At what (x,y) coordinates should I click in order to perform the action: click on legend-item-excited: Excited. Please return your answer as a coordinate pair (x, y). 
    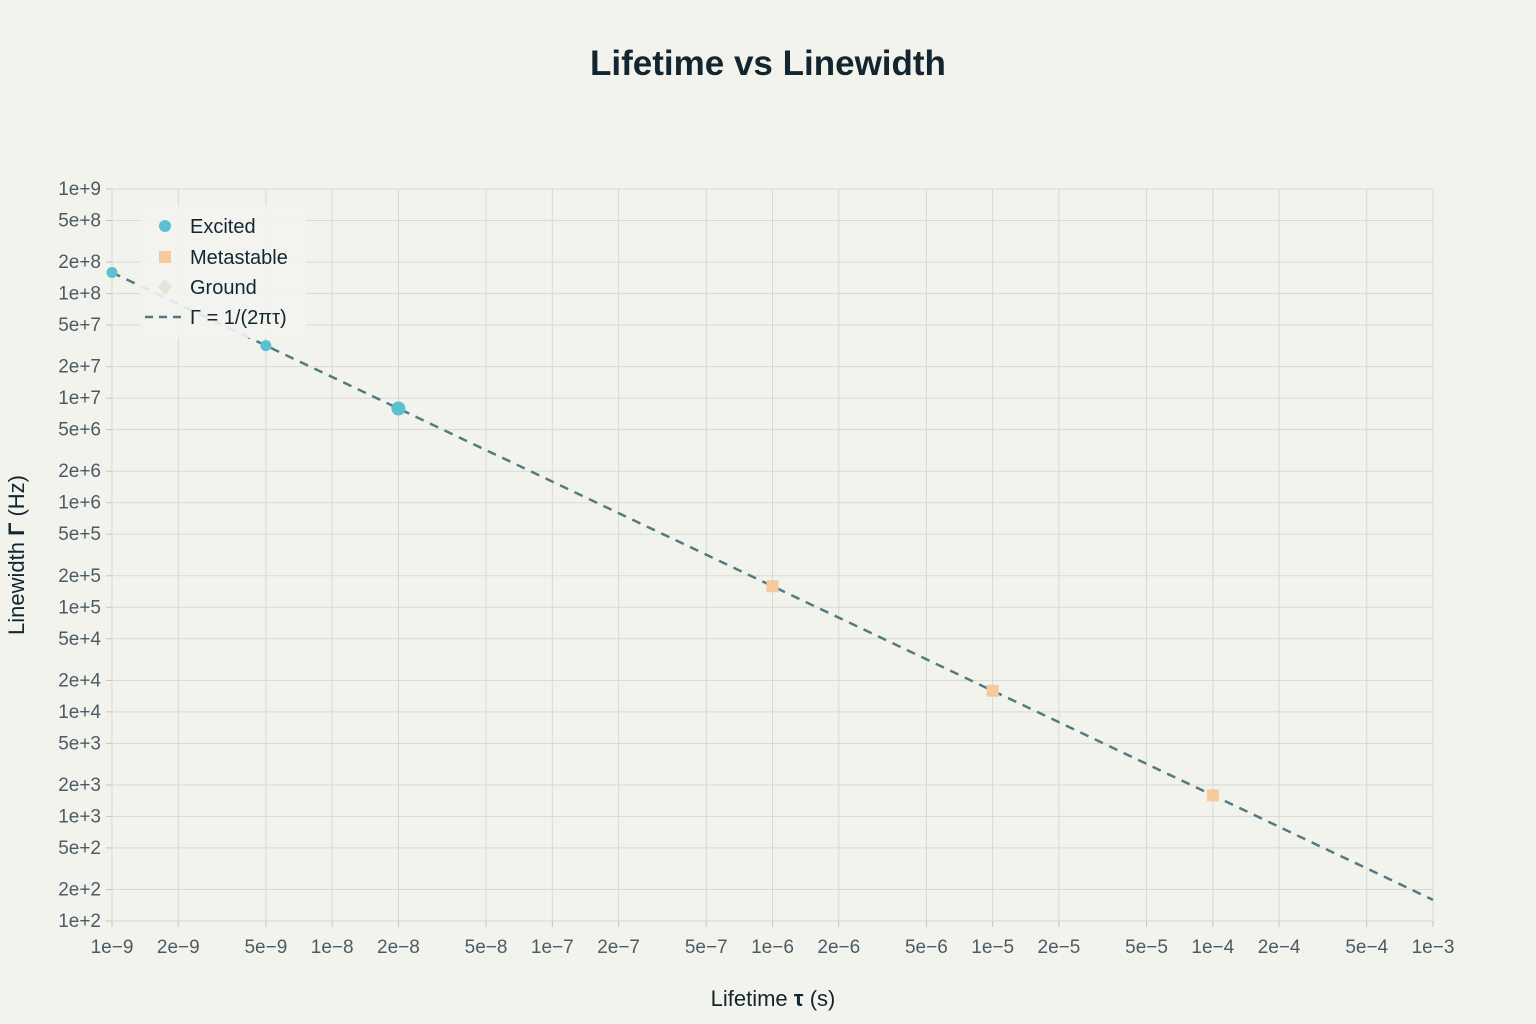
    Looking at the image, I should click on (207, 227).